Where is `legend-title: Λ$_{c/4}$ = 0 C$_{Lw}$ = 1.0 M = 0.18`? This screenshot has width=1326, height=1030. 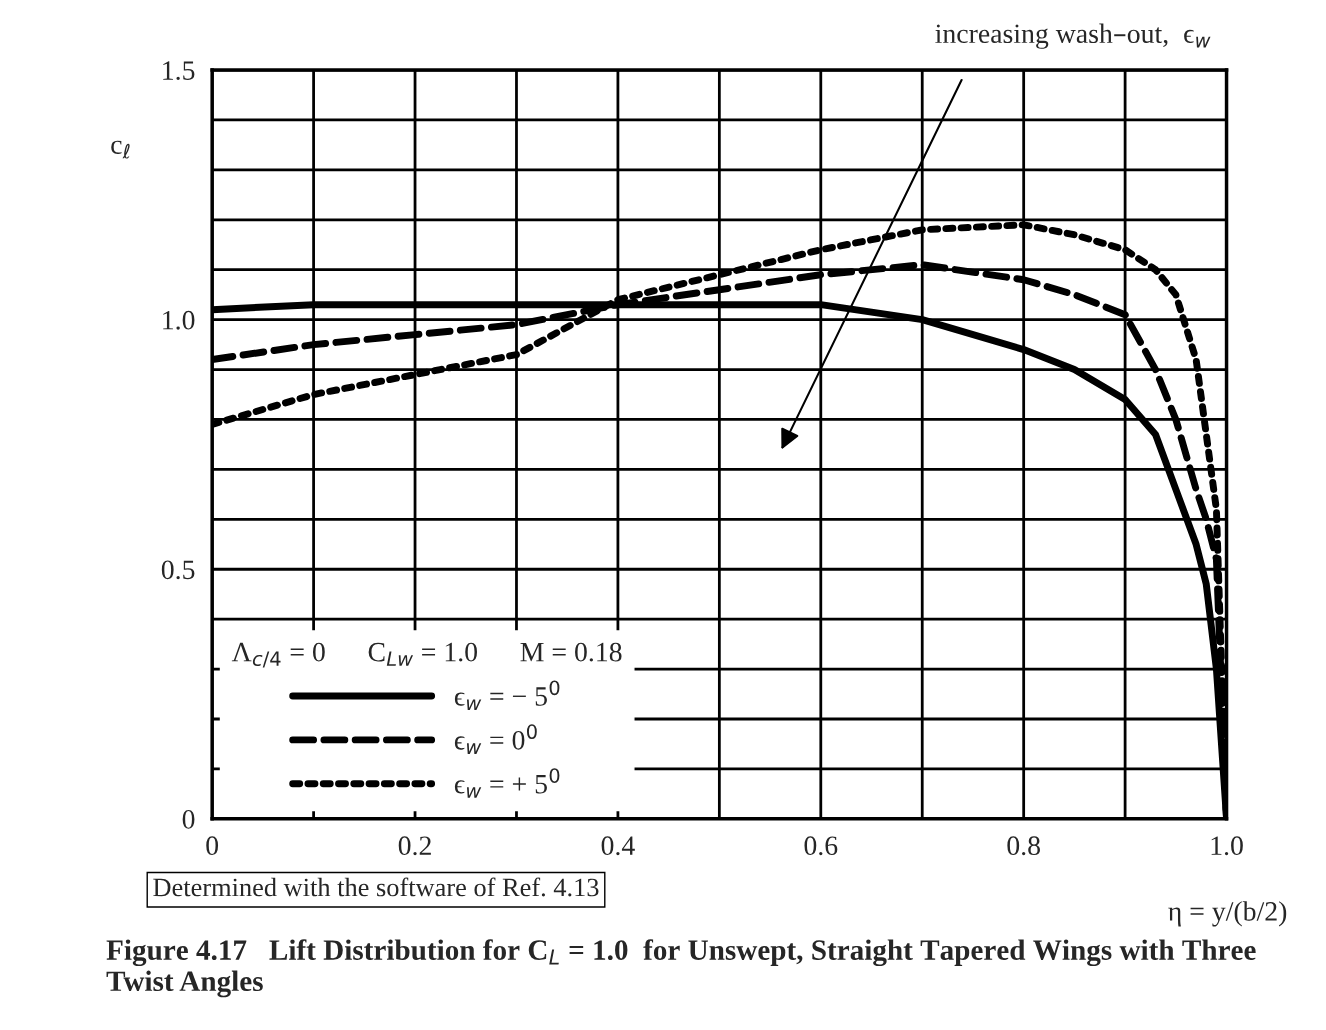
legend-title: Λ$_{c/4}$ = 0 C$_{Lw}$ = 1.0 M = 0.18 is located at coordinates (426, 655).